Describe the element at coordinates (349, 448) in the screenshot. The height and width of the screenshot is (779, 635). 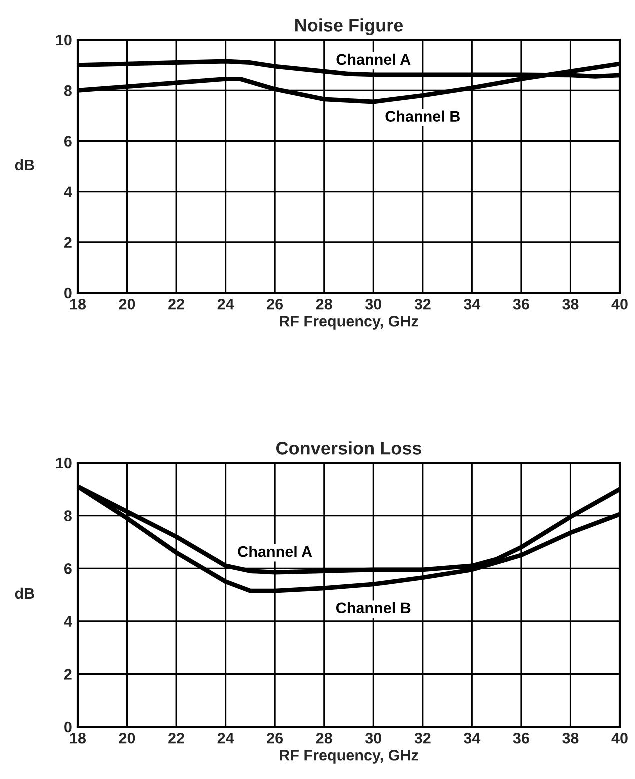
I see `chart-title: Conversion Loss` at that location.